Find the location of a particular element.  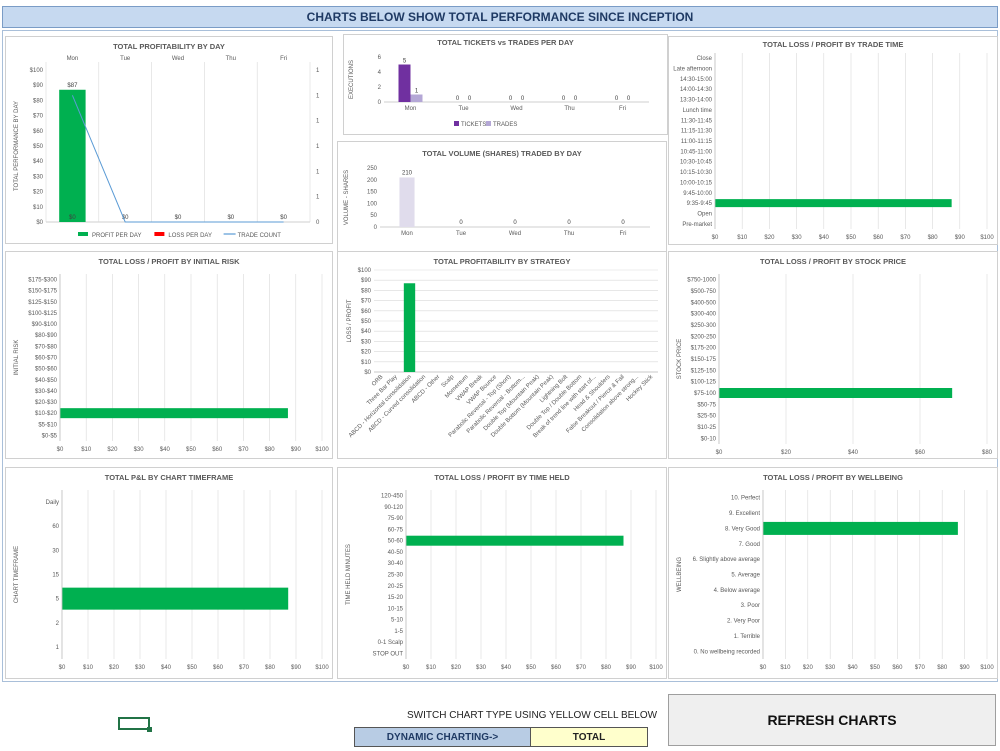

x-tick-label: ABCD - Horizontal consolidation is located at coordinates (380, 406).